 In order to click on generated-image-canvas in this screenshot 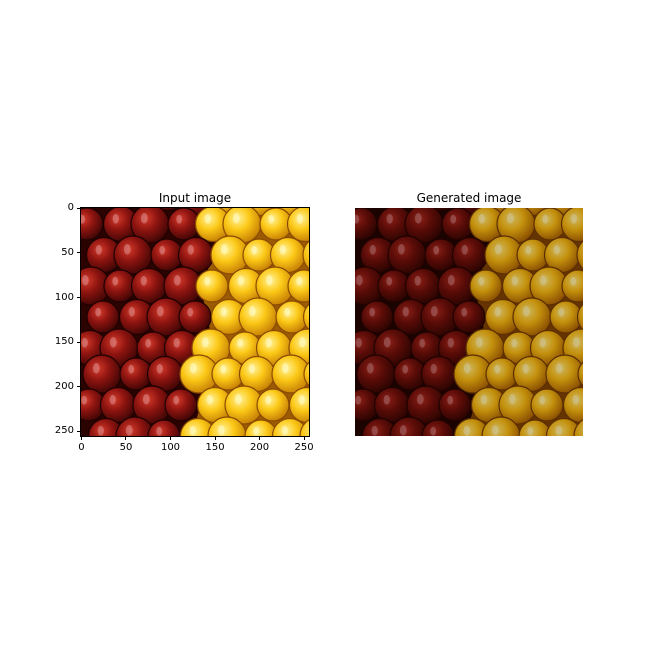, I will do `click(469, 322)`.